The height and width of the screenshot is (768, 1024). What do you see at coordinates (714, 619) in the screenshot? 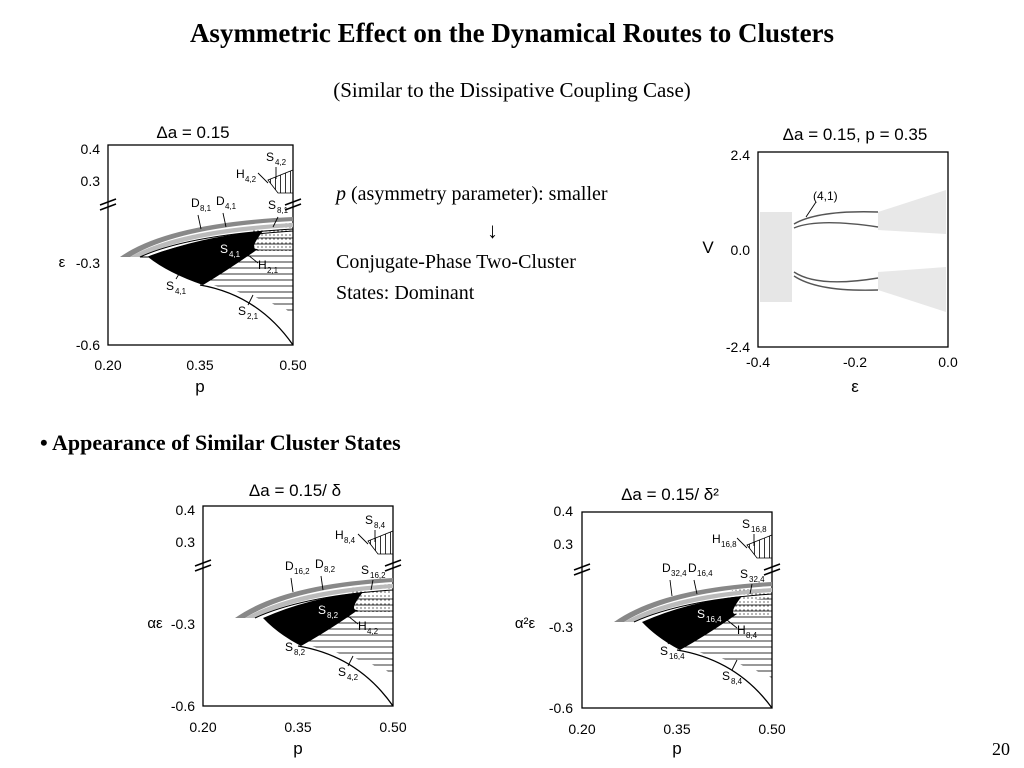
I see `label-S-inner-sub: 16,4` at bounding box center [714, 619].